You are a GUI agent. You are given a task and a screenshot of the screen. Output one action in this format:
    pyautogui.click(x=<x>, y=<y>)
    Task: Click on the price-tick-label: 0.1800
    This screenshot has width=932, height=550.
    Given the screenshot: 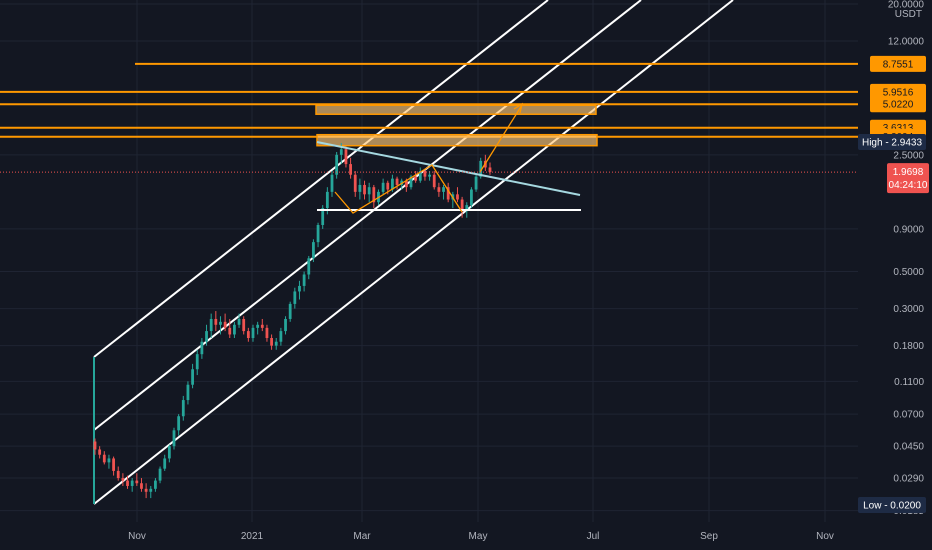 What is the action you would take?
    pyautogui.click(x=908, y=346)
    